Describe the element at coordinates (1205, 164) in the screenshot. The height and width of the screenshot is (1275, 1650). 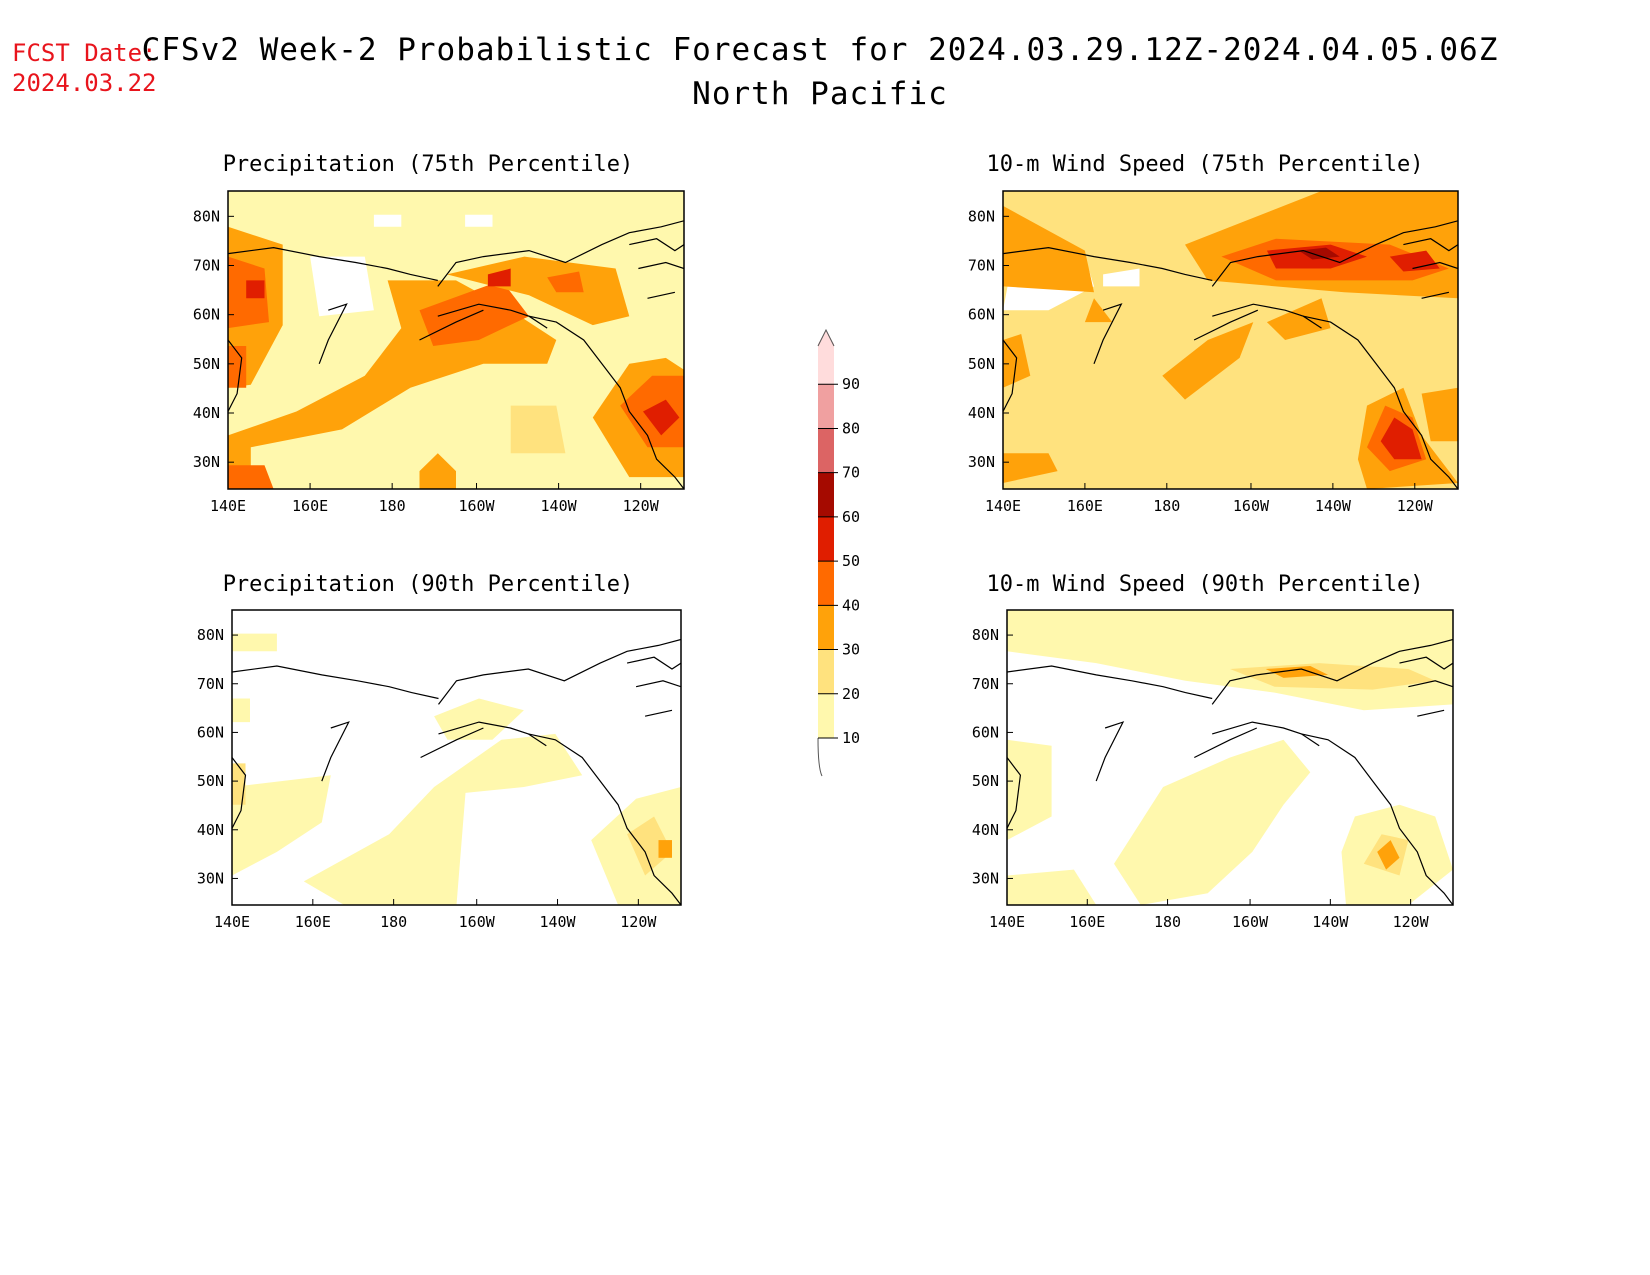
I see `panel-title-wind75: 10-m Wind Speed (75th Percentile)` at that location.